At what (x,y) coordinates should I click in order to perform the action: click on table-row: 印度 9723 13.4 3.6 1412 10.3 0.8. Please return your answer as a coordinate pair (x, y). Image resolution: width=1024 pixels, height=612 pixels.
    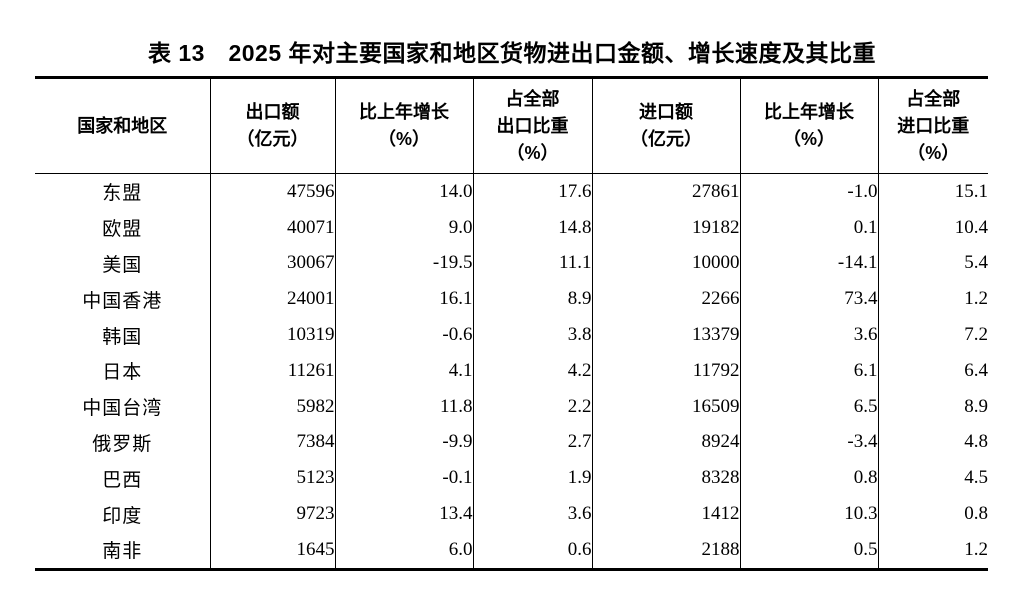
    Looking at the image, I should click on (511, 514).